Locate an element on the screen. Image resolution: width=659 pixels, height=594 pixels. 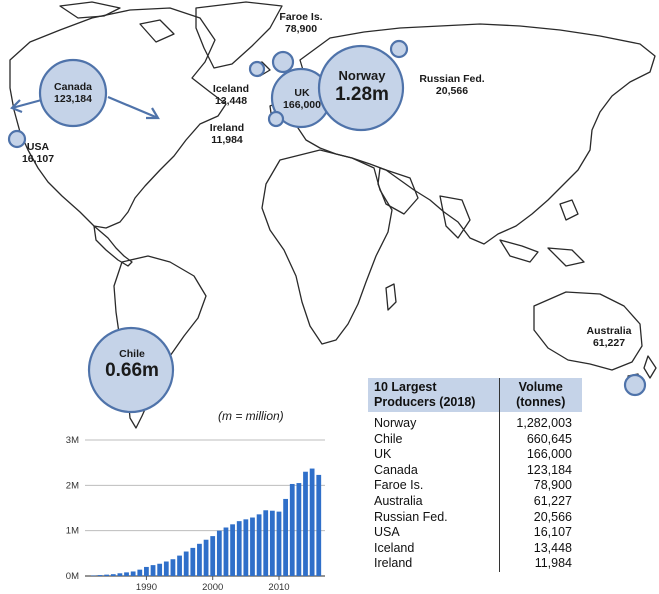
bubble-iceland is located at coordinates (257, 69).